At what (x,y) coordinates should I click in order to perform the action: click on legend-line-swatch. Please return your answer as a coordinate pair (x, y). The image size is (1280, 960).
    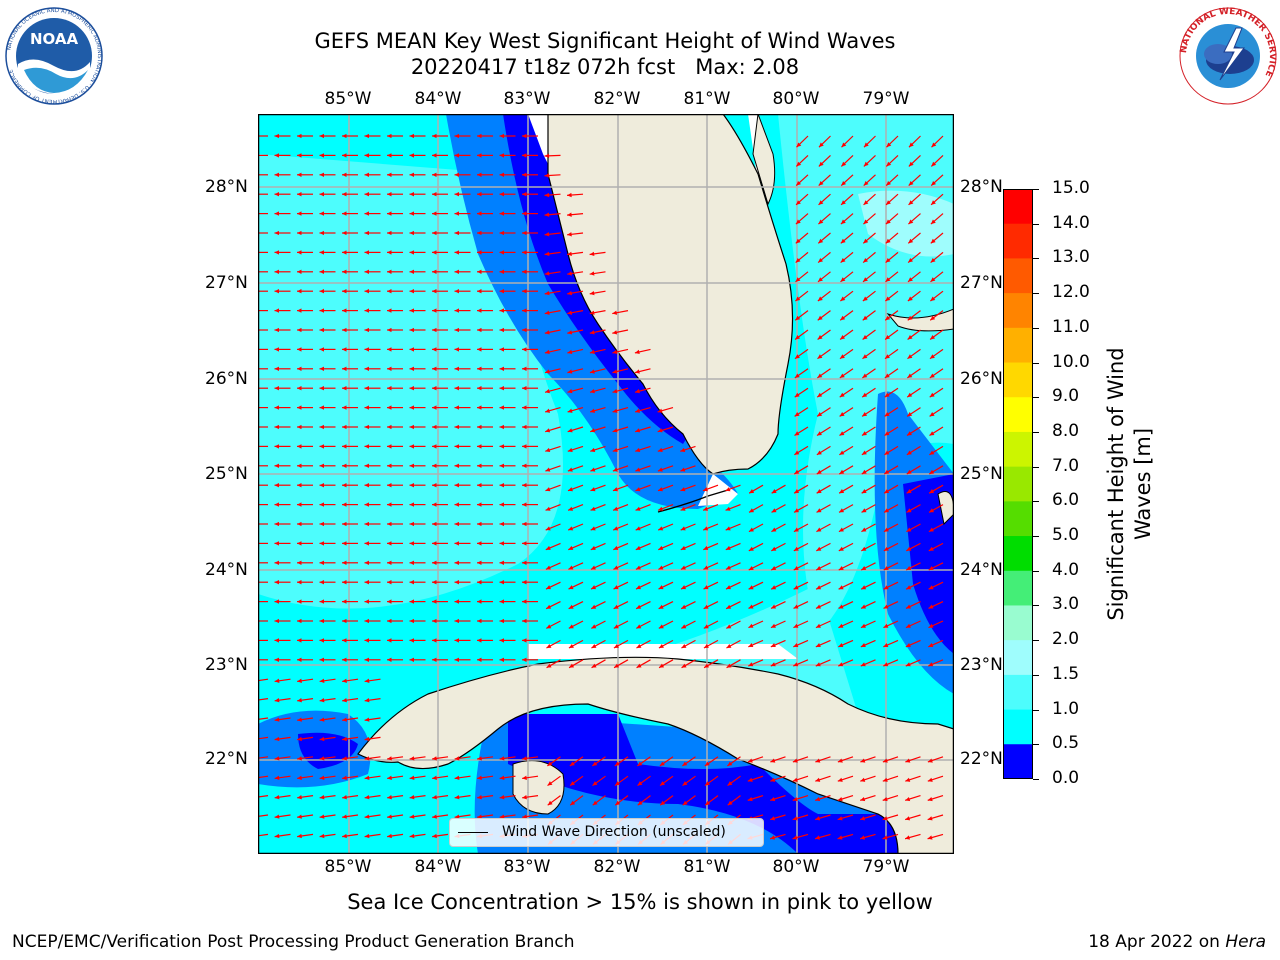
    Looking at the image, I should click on (473, 832).